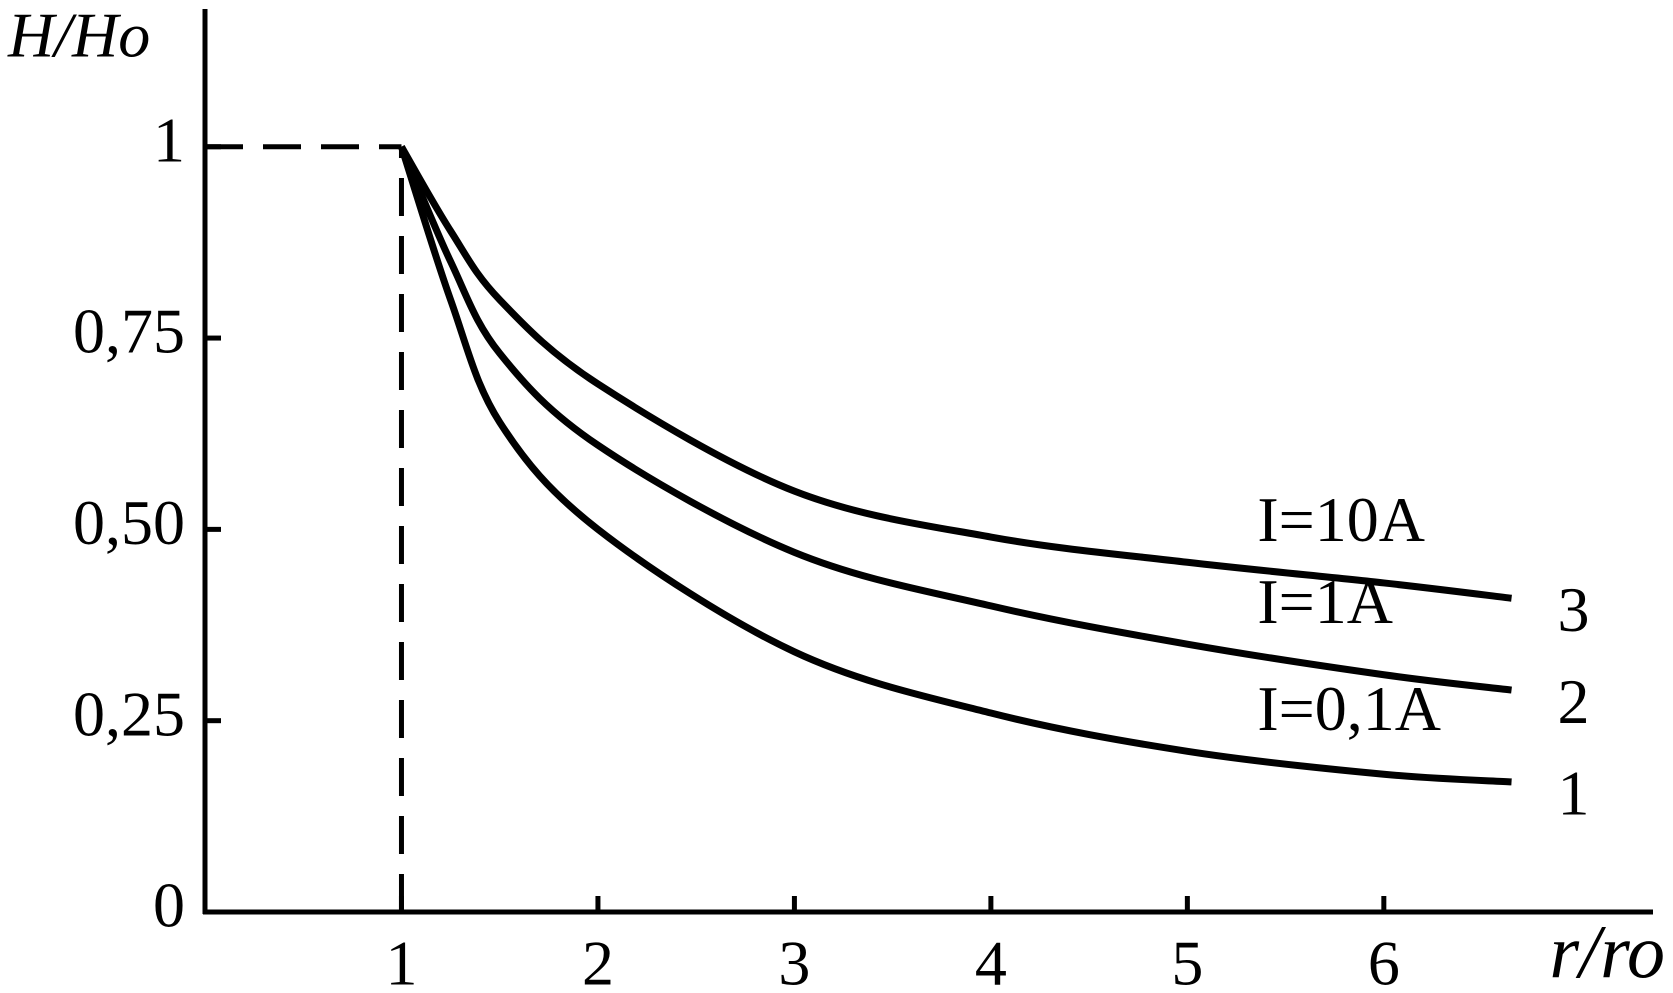 This screenshot has height=993, width=1673. I want to click on x-tick-label: 4, so click(991, 960).